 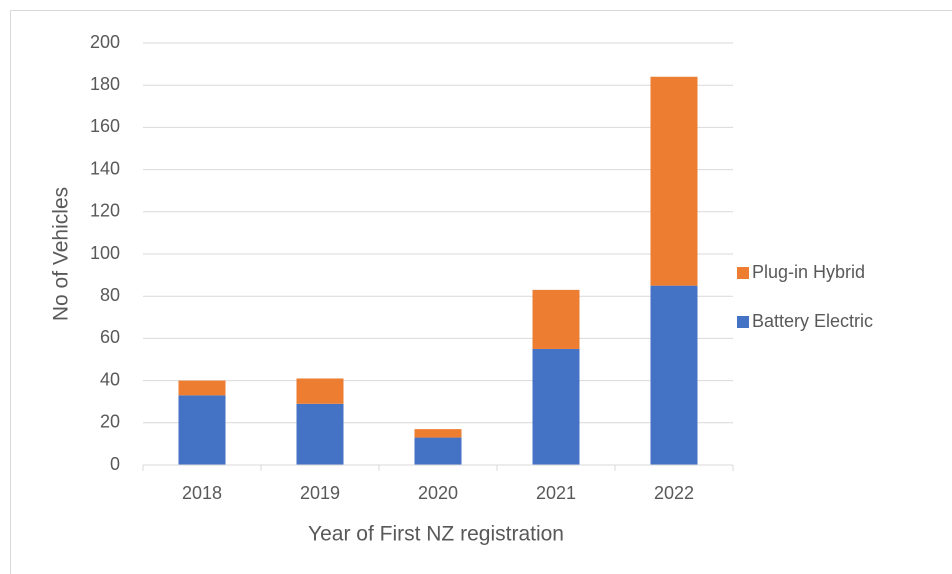 What do you see at coordinates (110, 422) in the screenshot?
I see `y-tick-label: 20` at bounding box center [110, 422].